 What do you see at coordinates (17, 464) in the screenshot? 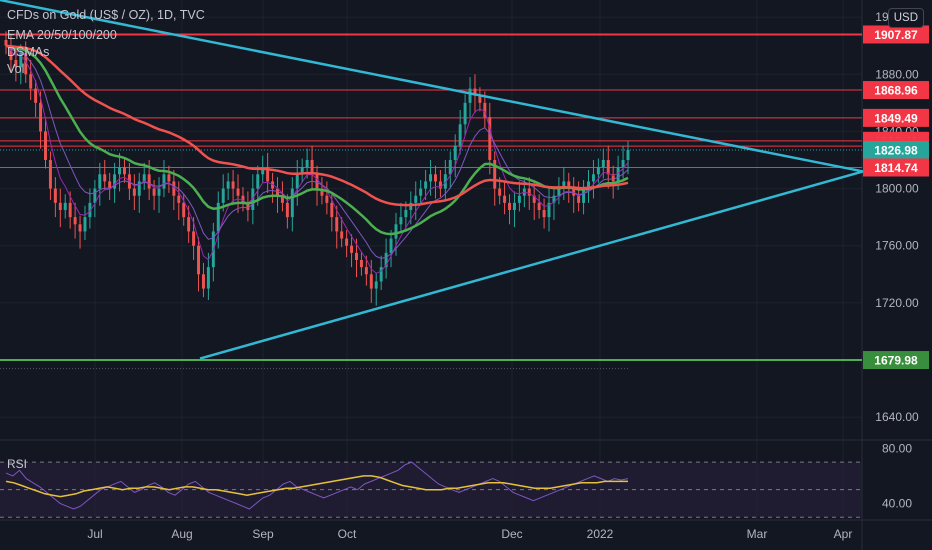
I see `rsi-label: RSI` at bounding box center [17, 464].